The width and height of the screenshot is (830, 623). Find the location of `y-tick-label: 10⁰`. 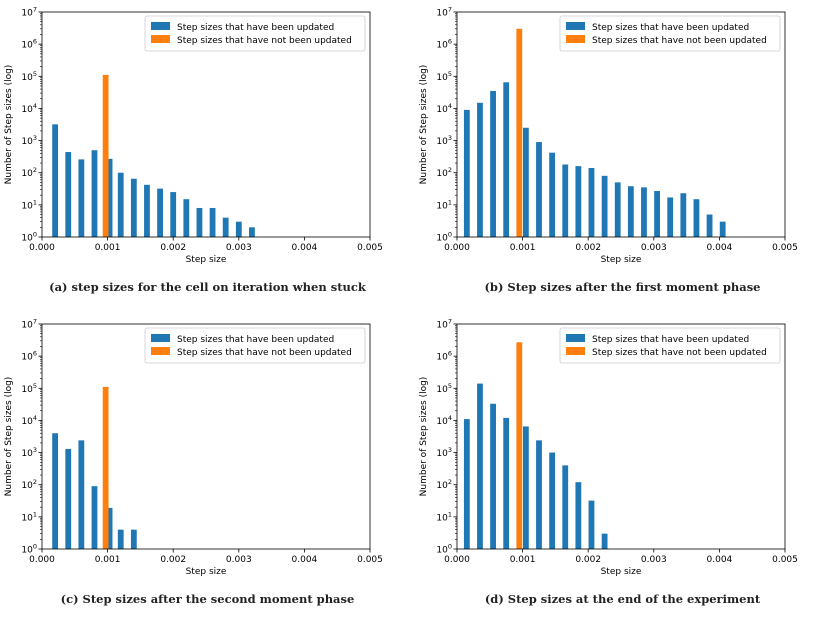

y-tick-label: 10⁰ is located at coordinates (29, 237).